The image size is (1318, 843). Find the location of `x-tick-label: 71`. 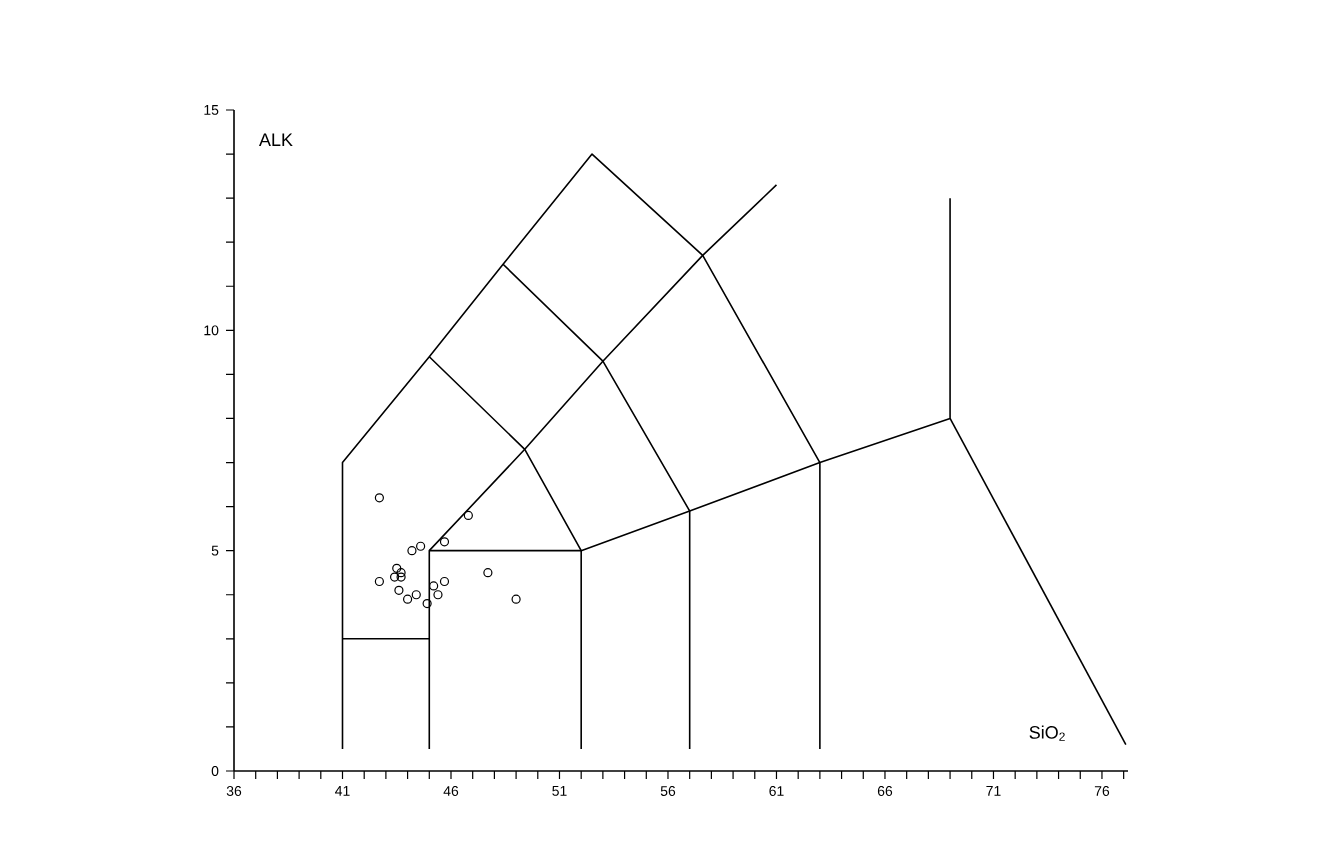

x-tick-label: 71 is located at coordinates (993, 791).